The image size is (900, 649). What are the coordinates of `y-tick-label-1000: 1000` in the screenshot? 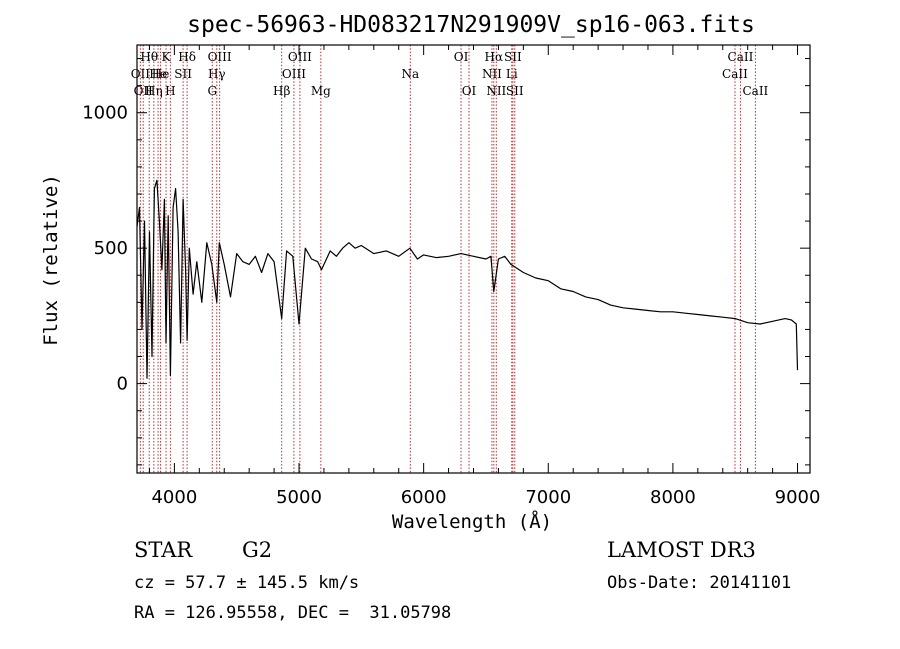 It's located at (105, 113).